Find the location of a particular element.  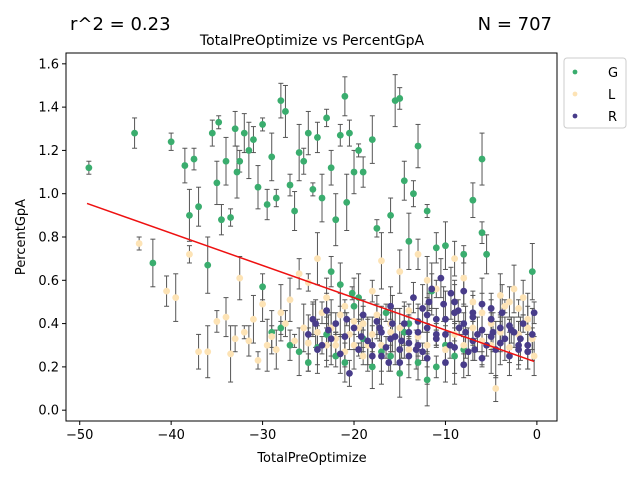

legend-label-R: R is located at coordinates (612, 117).